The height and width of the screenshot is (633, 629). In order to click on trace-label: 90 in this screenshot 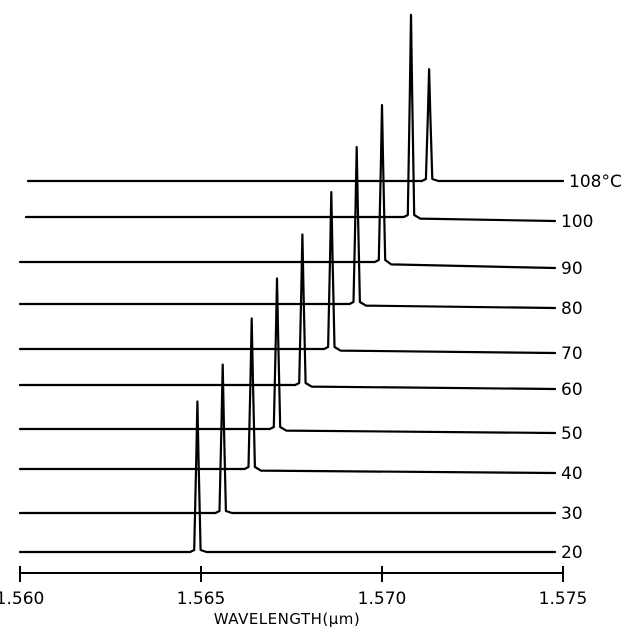, I will do `click(572, 269)`.